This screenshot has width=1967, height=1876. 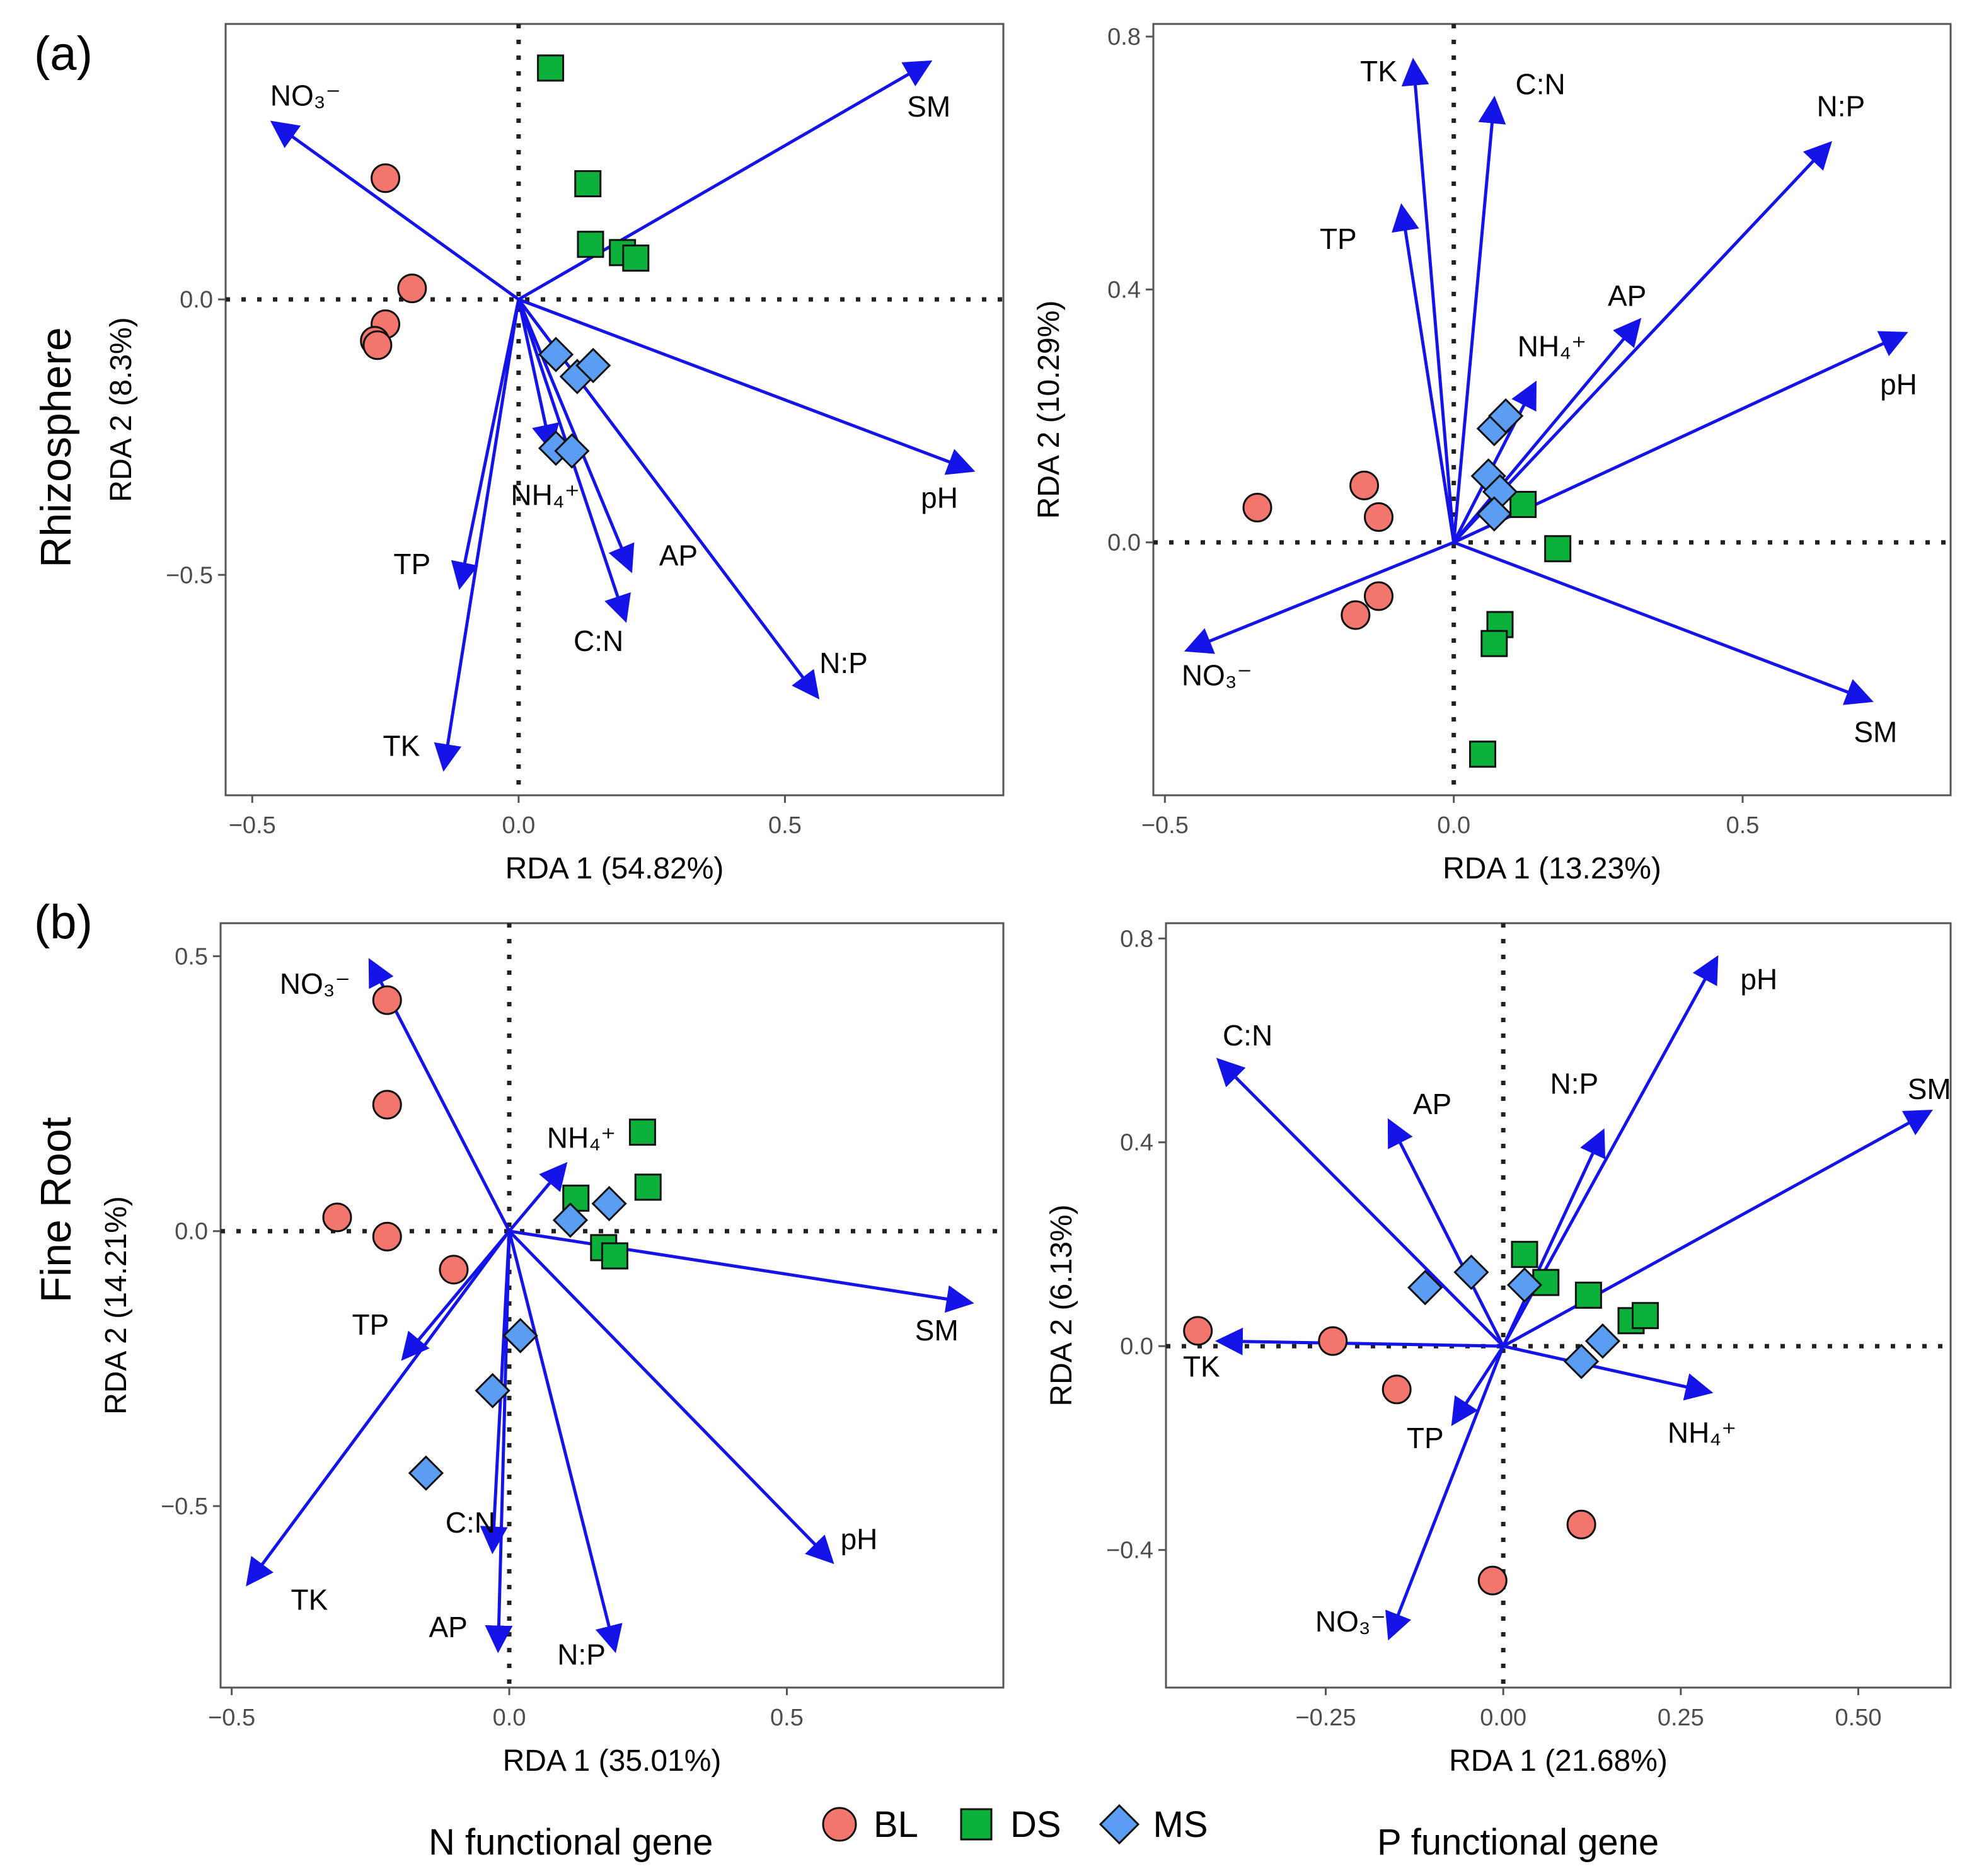 What do you see at coordinates (116, 1305) in the screenshot?
I see `y-axis-label: RDA 2 (14.21%)` at bounding box center [116, 1305].